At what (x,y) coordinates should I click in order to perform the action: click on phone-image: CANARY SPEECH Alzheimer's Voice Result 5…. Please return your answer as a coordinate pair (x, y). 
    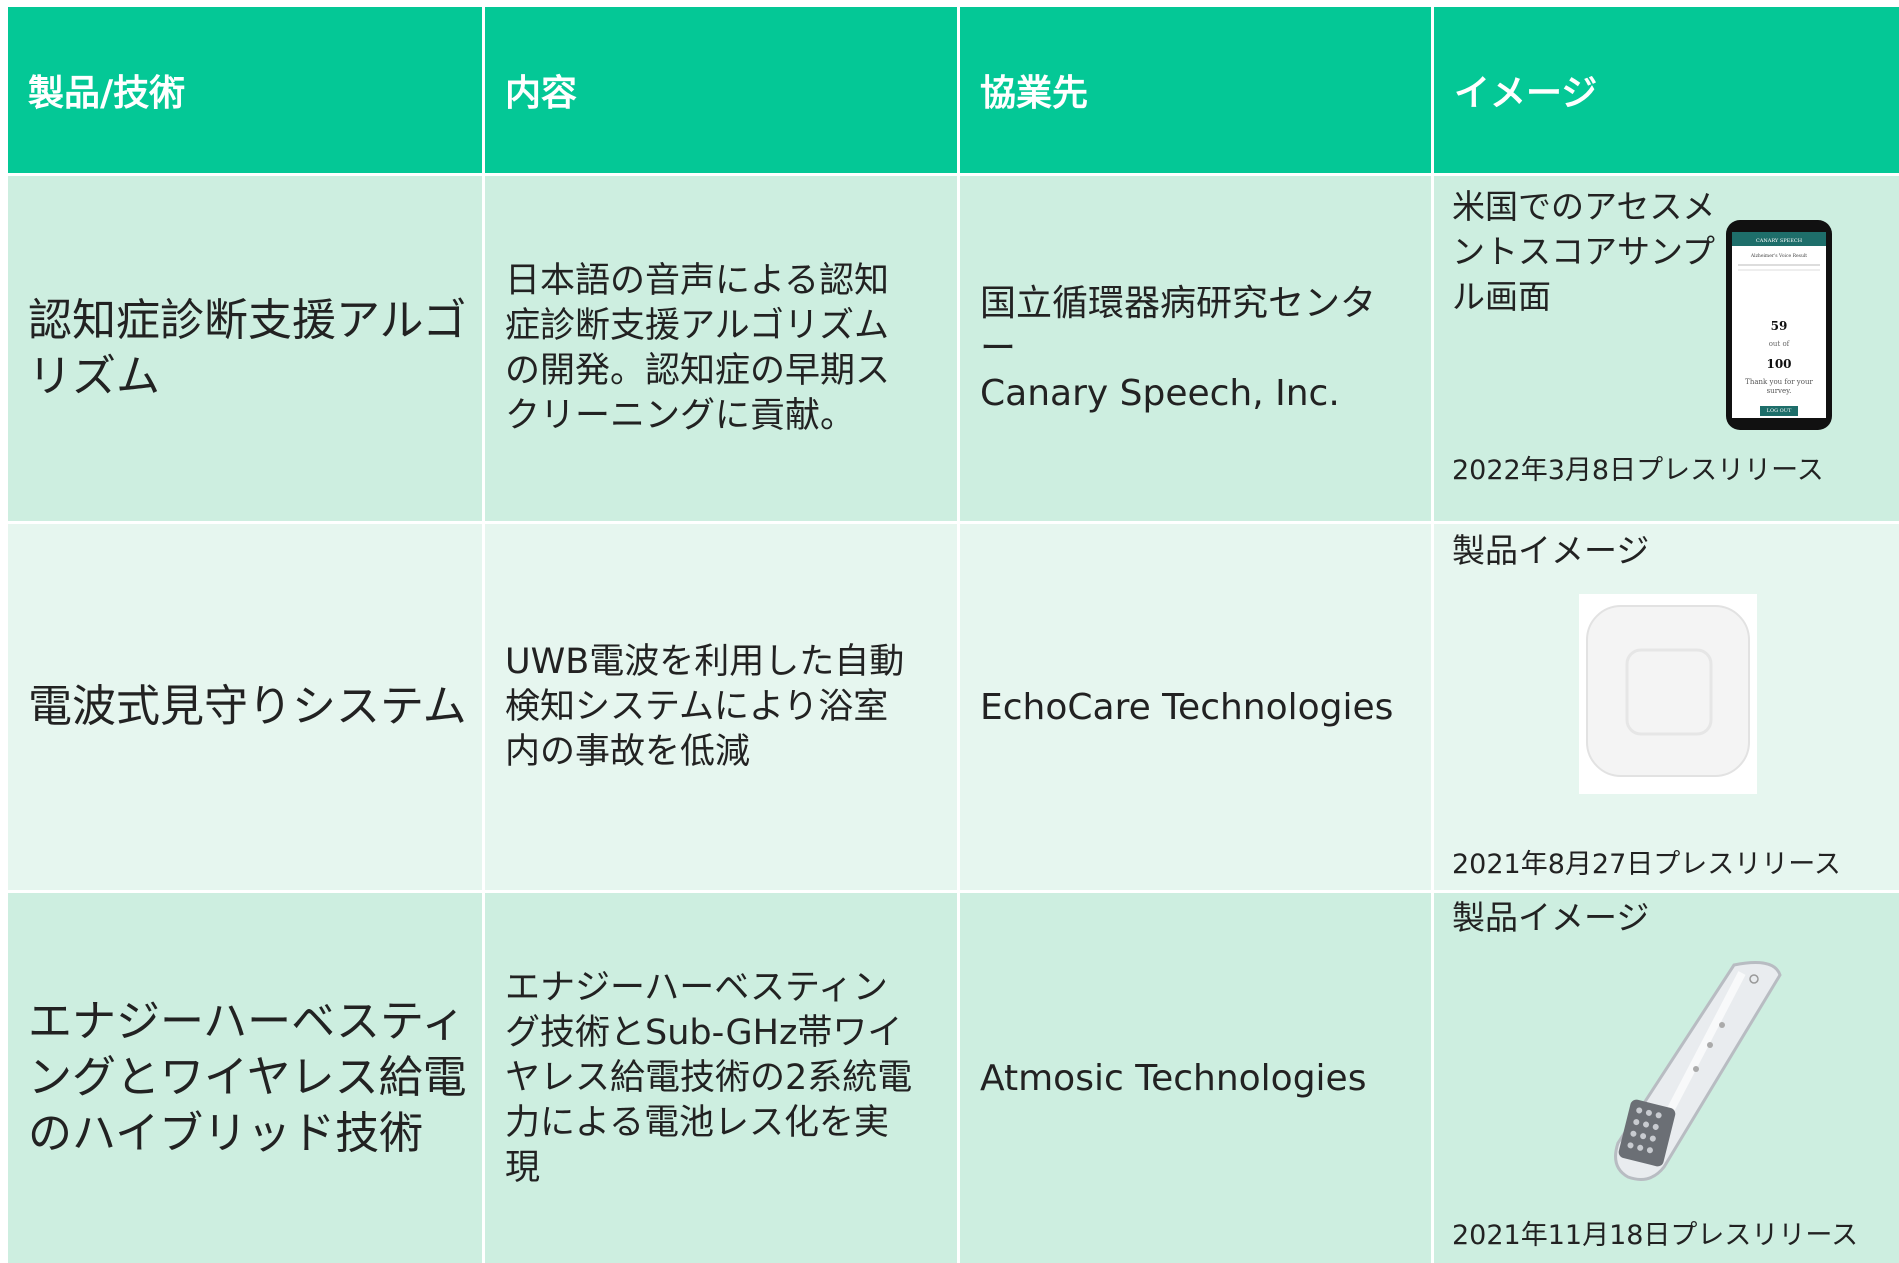
    Looking at the image, I should click on (1779, 325).